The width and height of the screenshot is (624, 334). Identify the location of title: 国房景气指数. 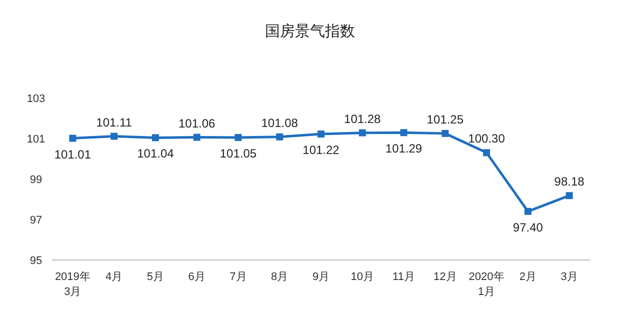
(310, 31).